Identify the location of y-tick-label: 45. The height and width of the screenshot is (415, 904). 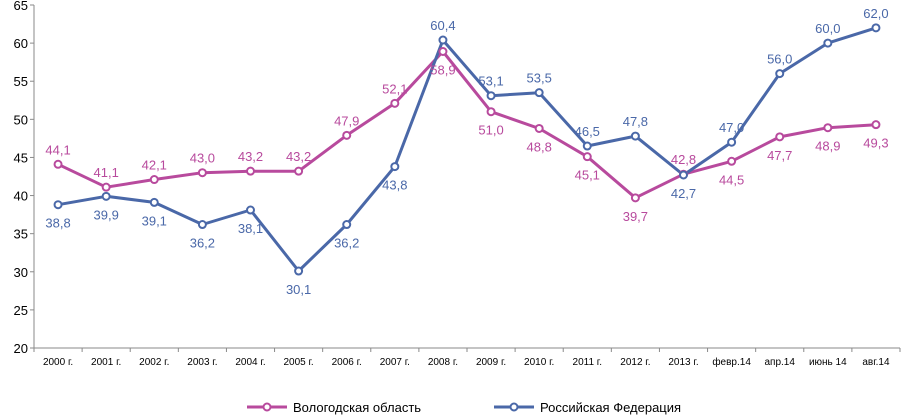
(21, 157).